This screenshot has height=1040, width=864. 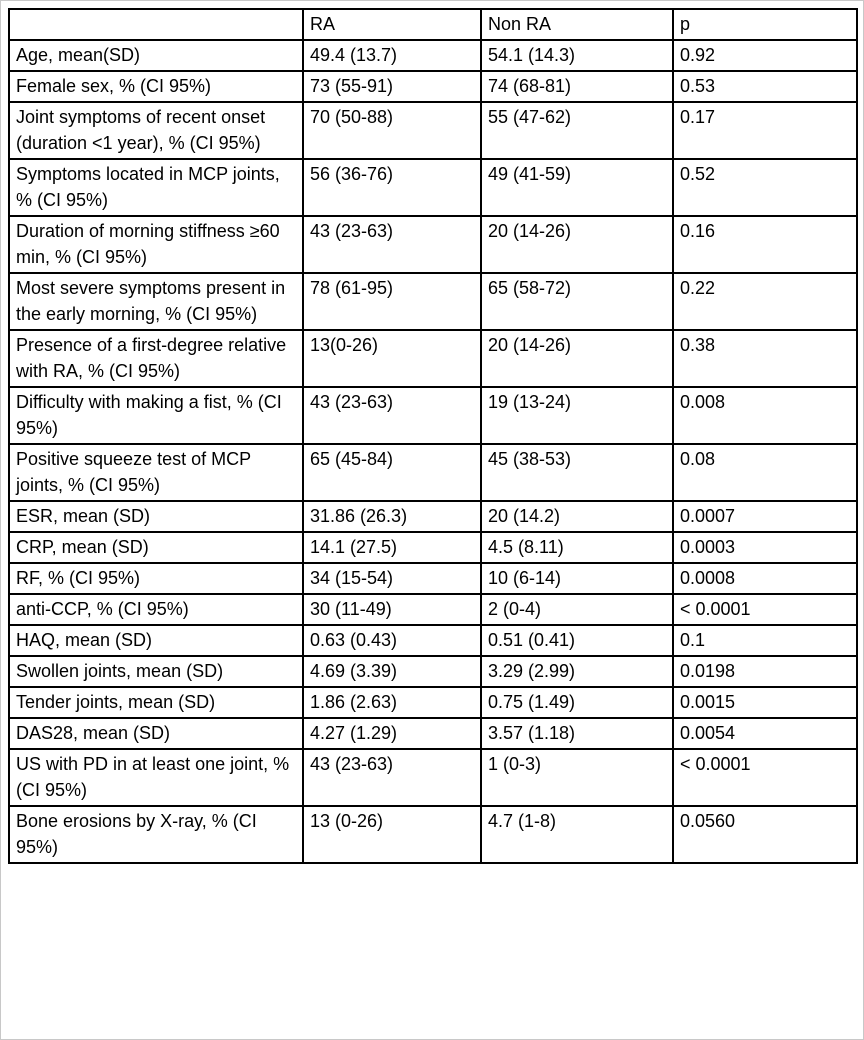 What do you see at coordinates (765, 55) in the screenshot?
I see `p-value-cell: 0.92` at bounding box center [765, 55].